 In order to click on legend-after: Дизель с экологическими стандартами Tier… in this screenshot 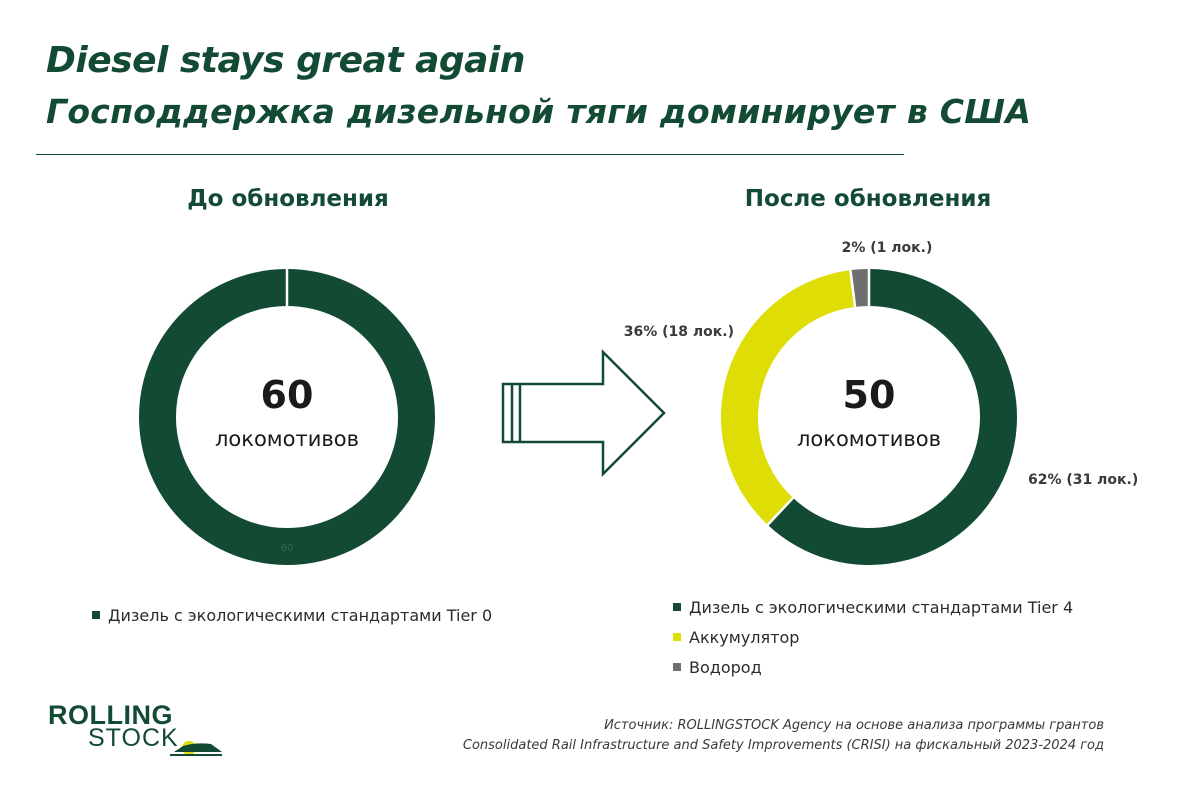, I will do `click(873, 637)`.